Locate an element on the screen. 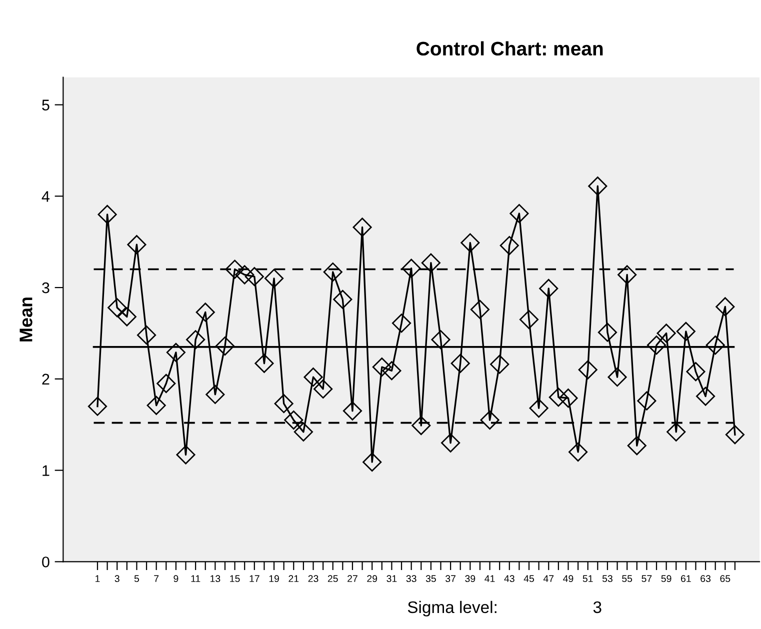 This screenshot has width=761, height=629. x-tick-label: 11 is located at coordinates (195, 578).